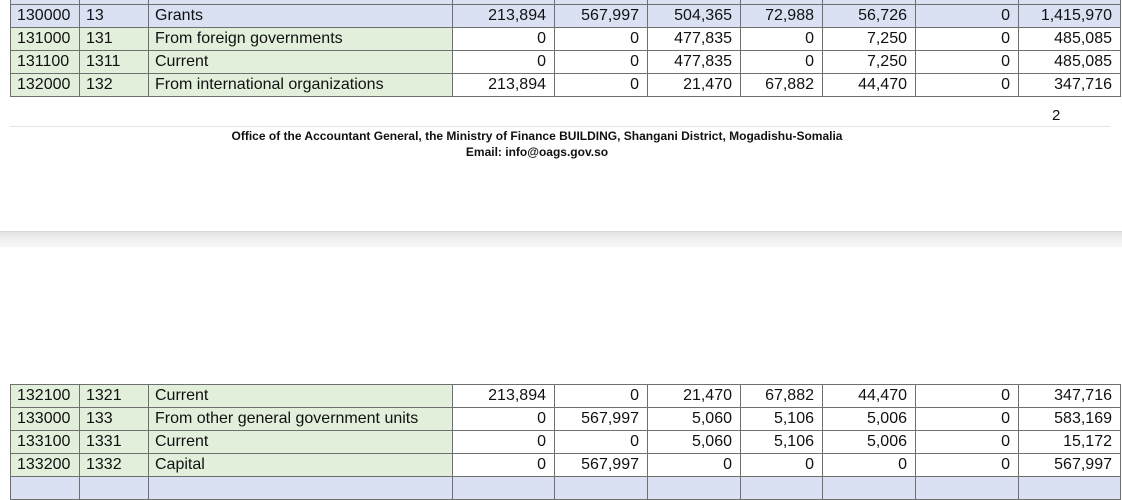 The width and height of the screenshot is (1122, 500). What do you see at coordinates (694, 465) in the screenshot?
I see `value-cell-3: 0` at bounding box center [694, 465].